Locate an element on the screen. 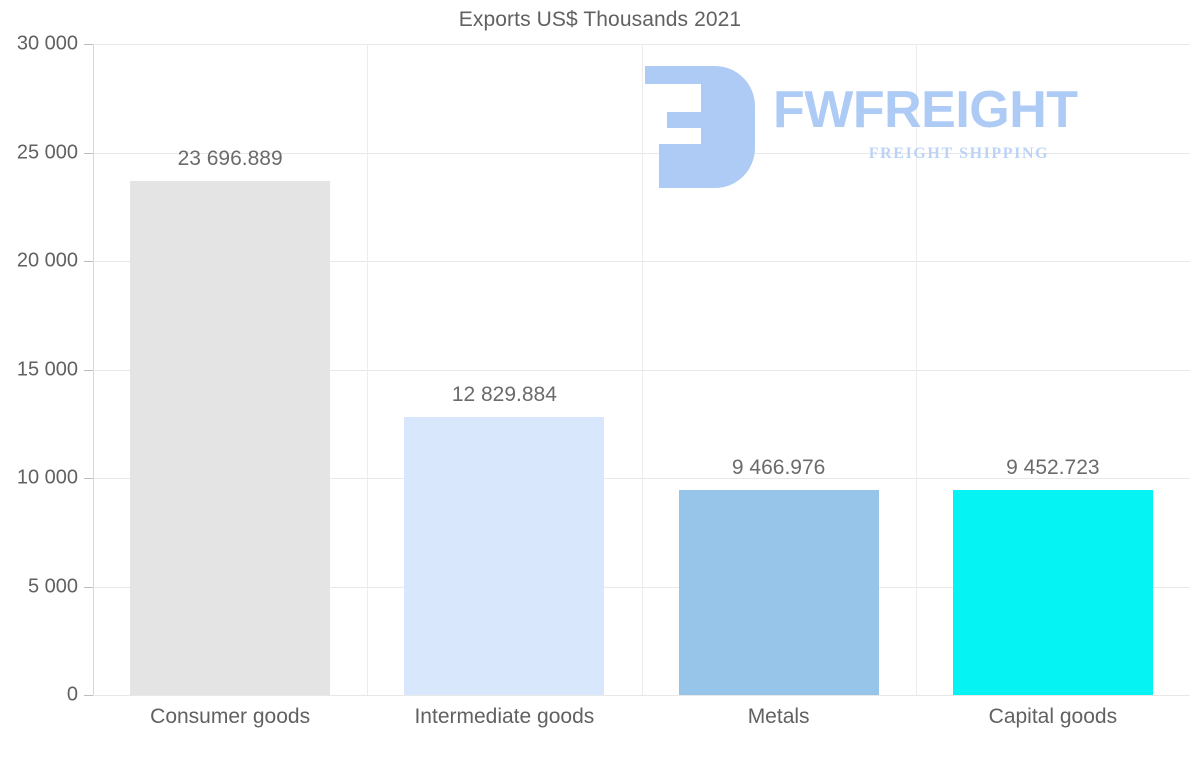 The image size is (1200, 763). bar-value-label: 9 466.976 is located at coordinates (778, 467).